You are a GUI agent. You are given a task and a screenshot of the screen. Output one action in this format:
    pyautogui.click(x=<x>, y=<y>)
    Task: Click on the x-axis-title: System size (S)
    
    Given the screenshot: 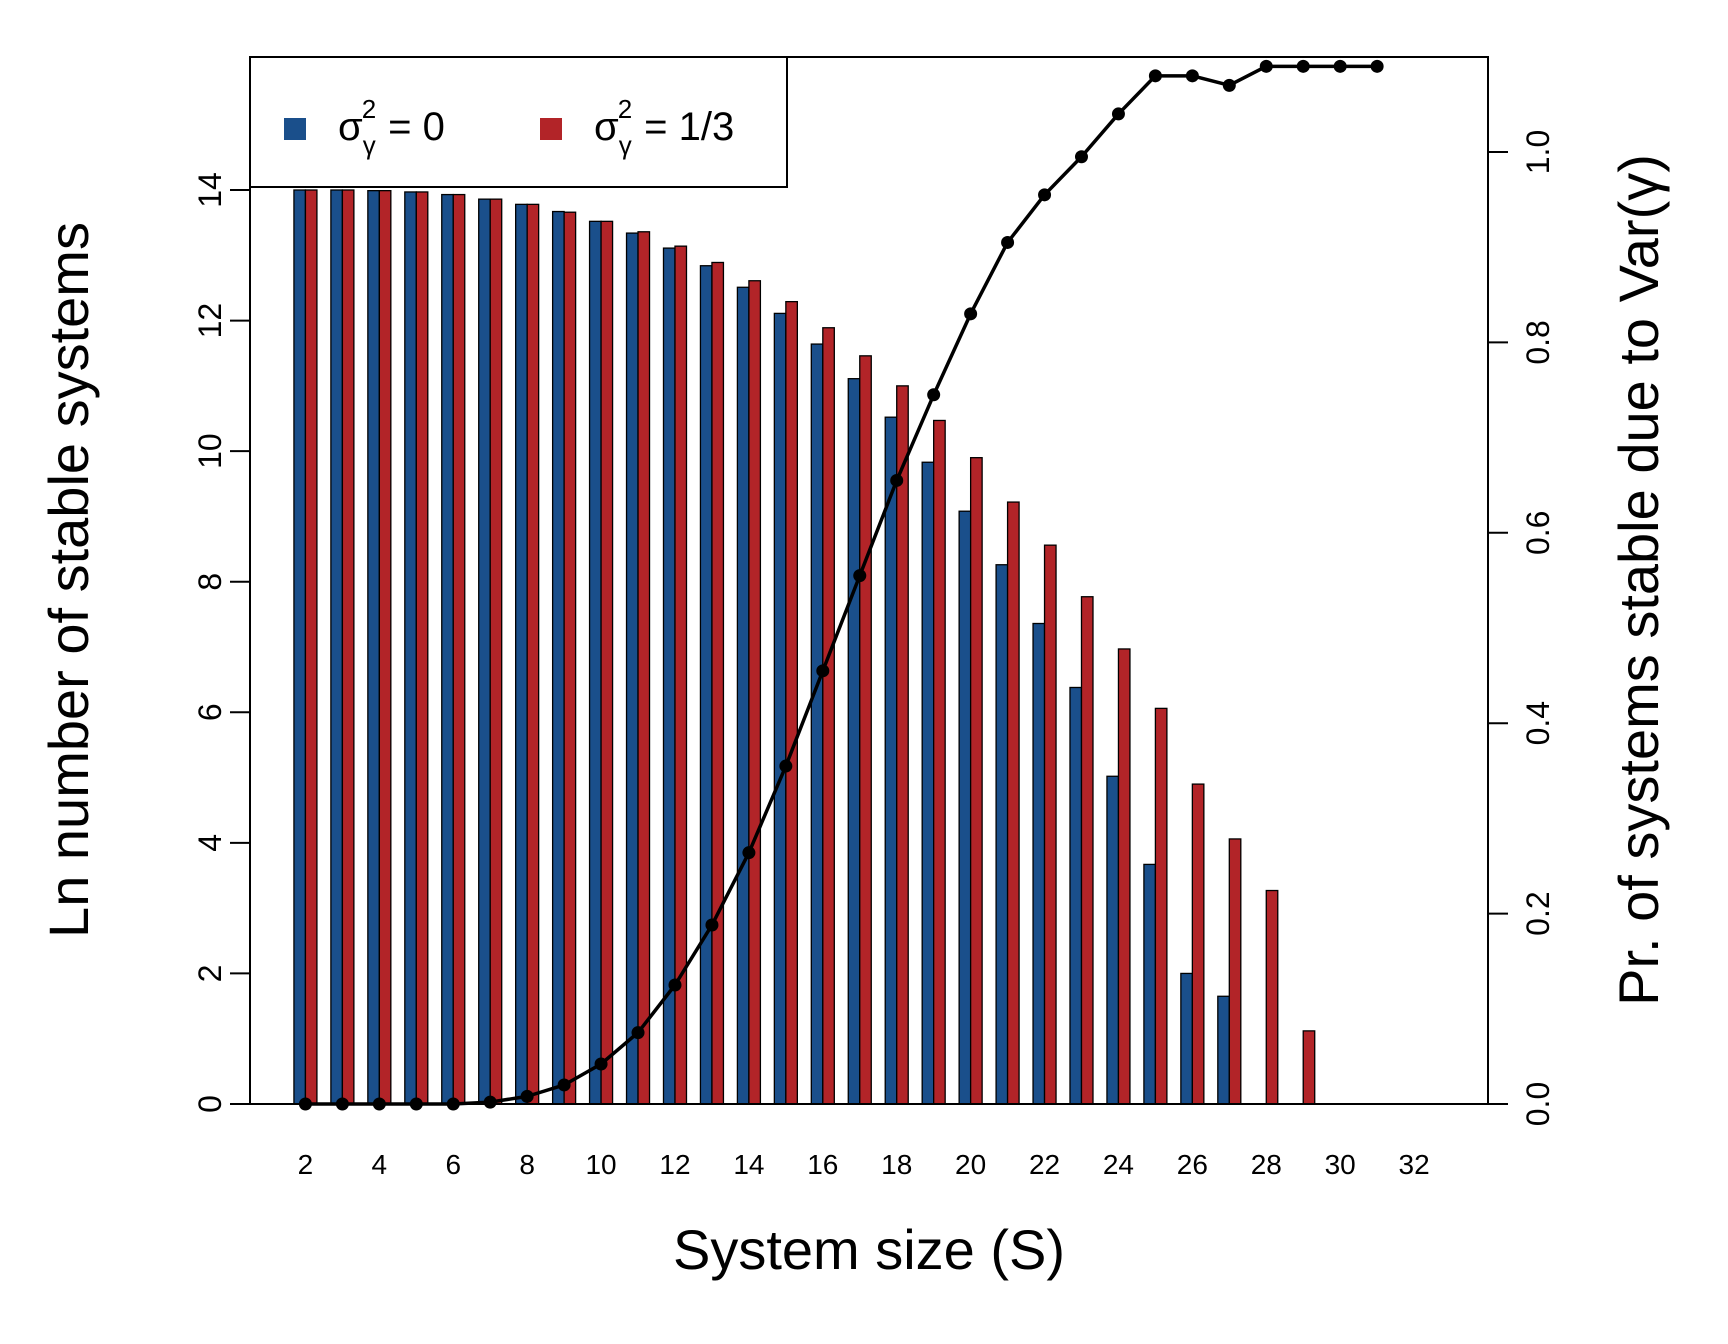 What is the action you would take?
    pyautogui.click(x=869, y=1249)
    